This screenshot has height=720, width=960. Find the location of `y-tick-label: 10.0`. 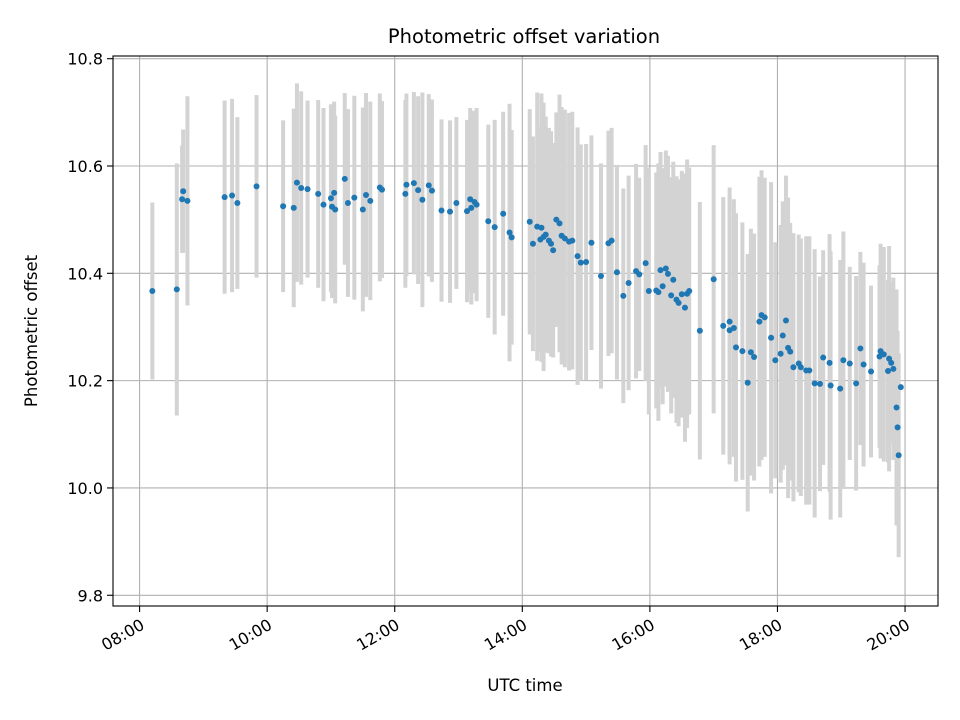

y-tick-label: 10.0 is located at coordinates (85, 488).